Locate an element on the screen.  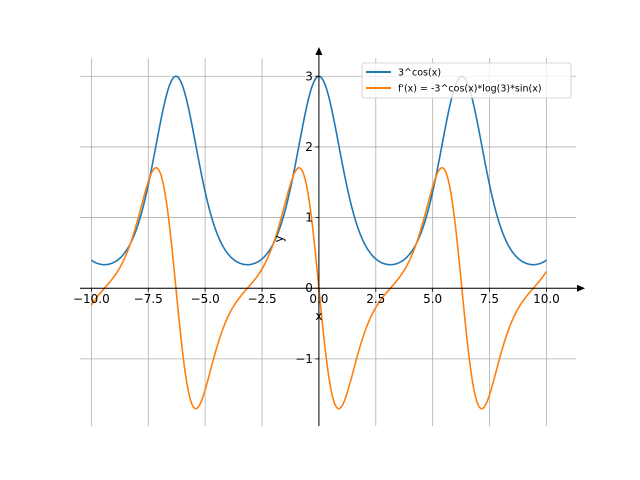
legend-entry-series-1: f'(x) = -3^cos(x)*log(3)*sin(x) is located at coordinates (470, 89).